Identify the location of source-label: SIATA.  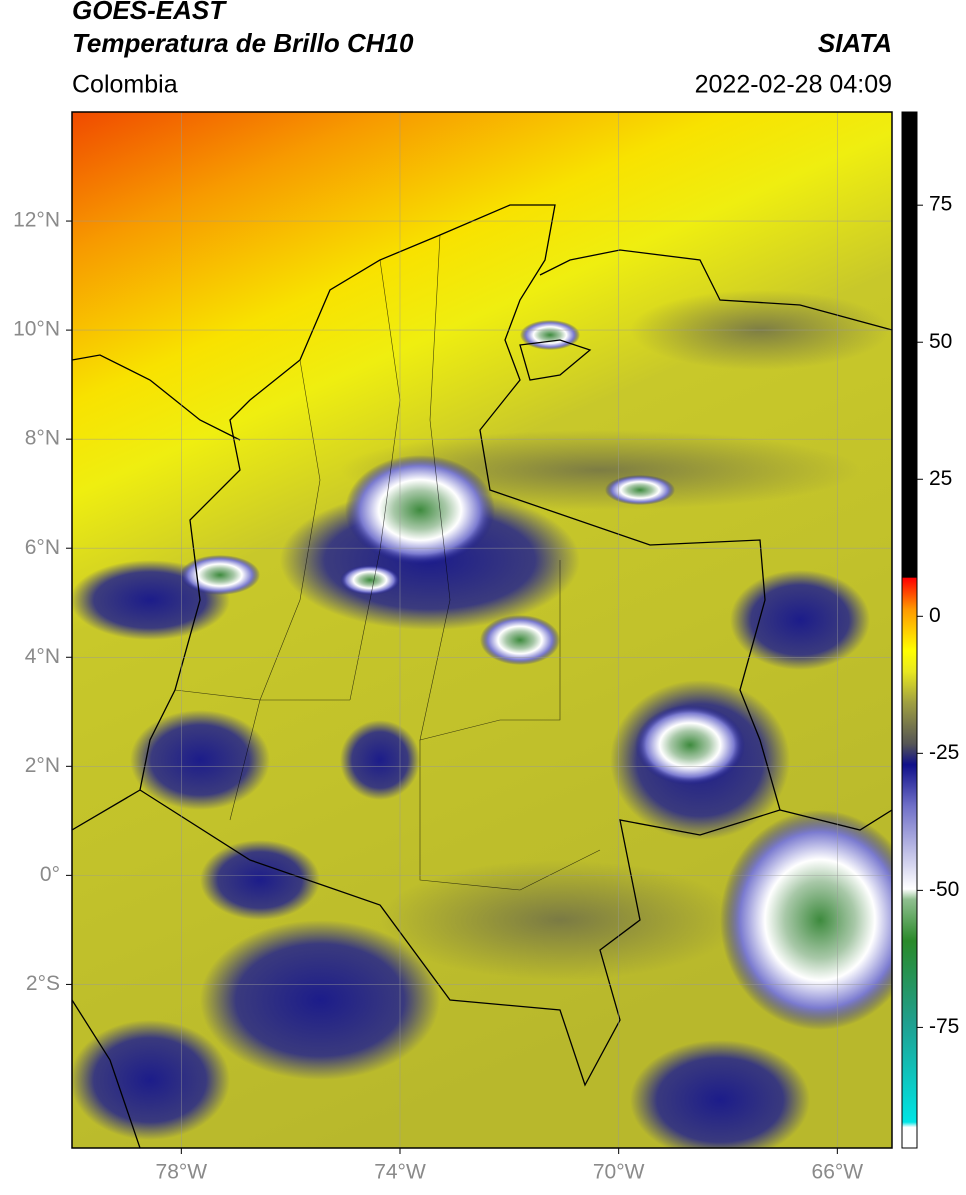
(855, 43).